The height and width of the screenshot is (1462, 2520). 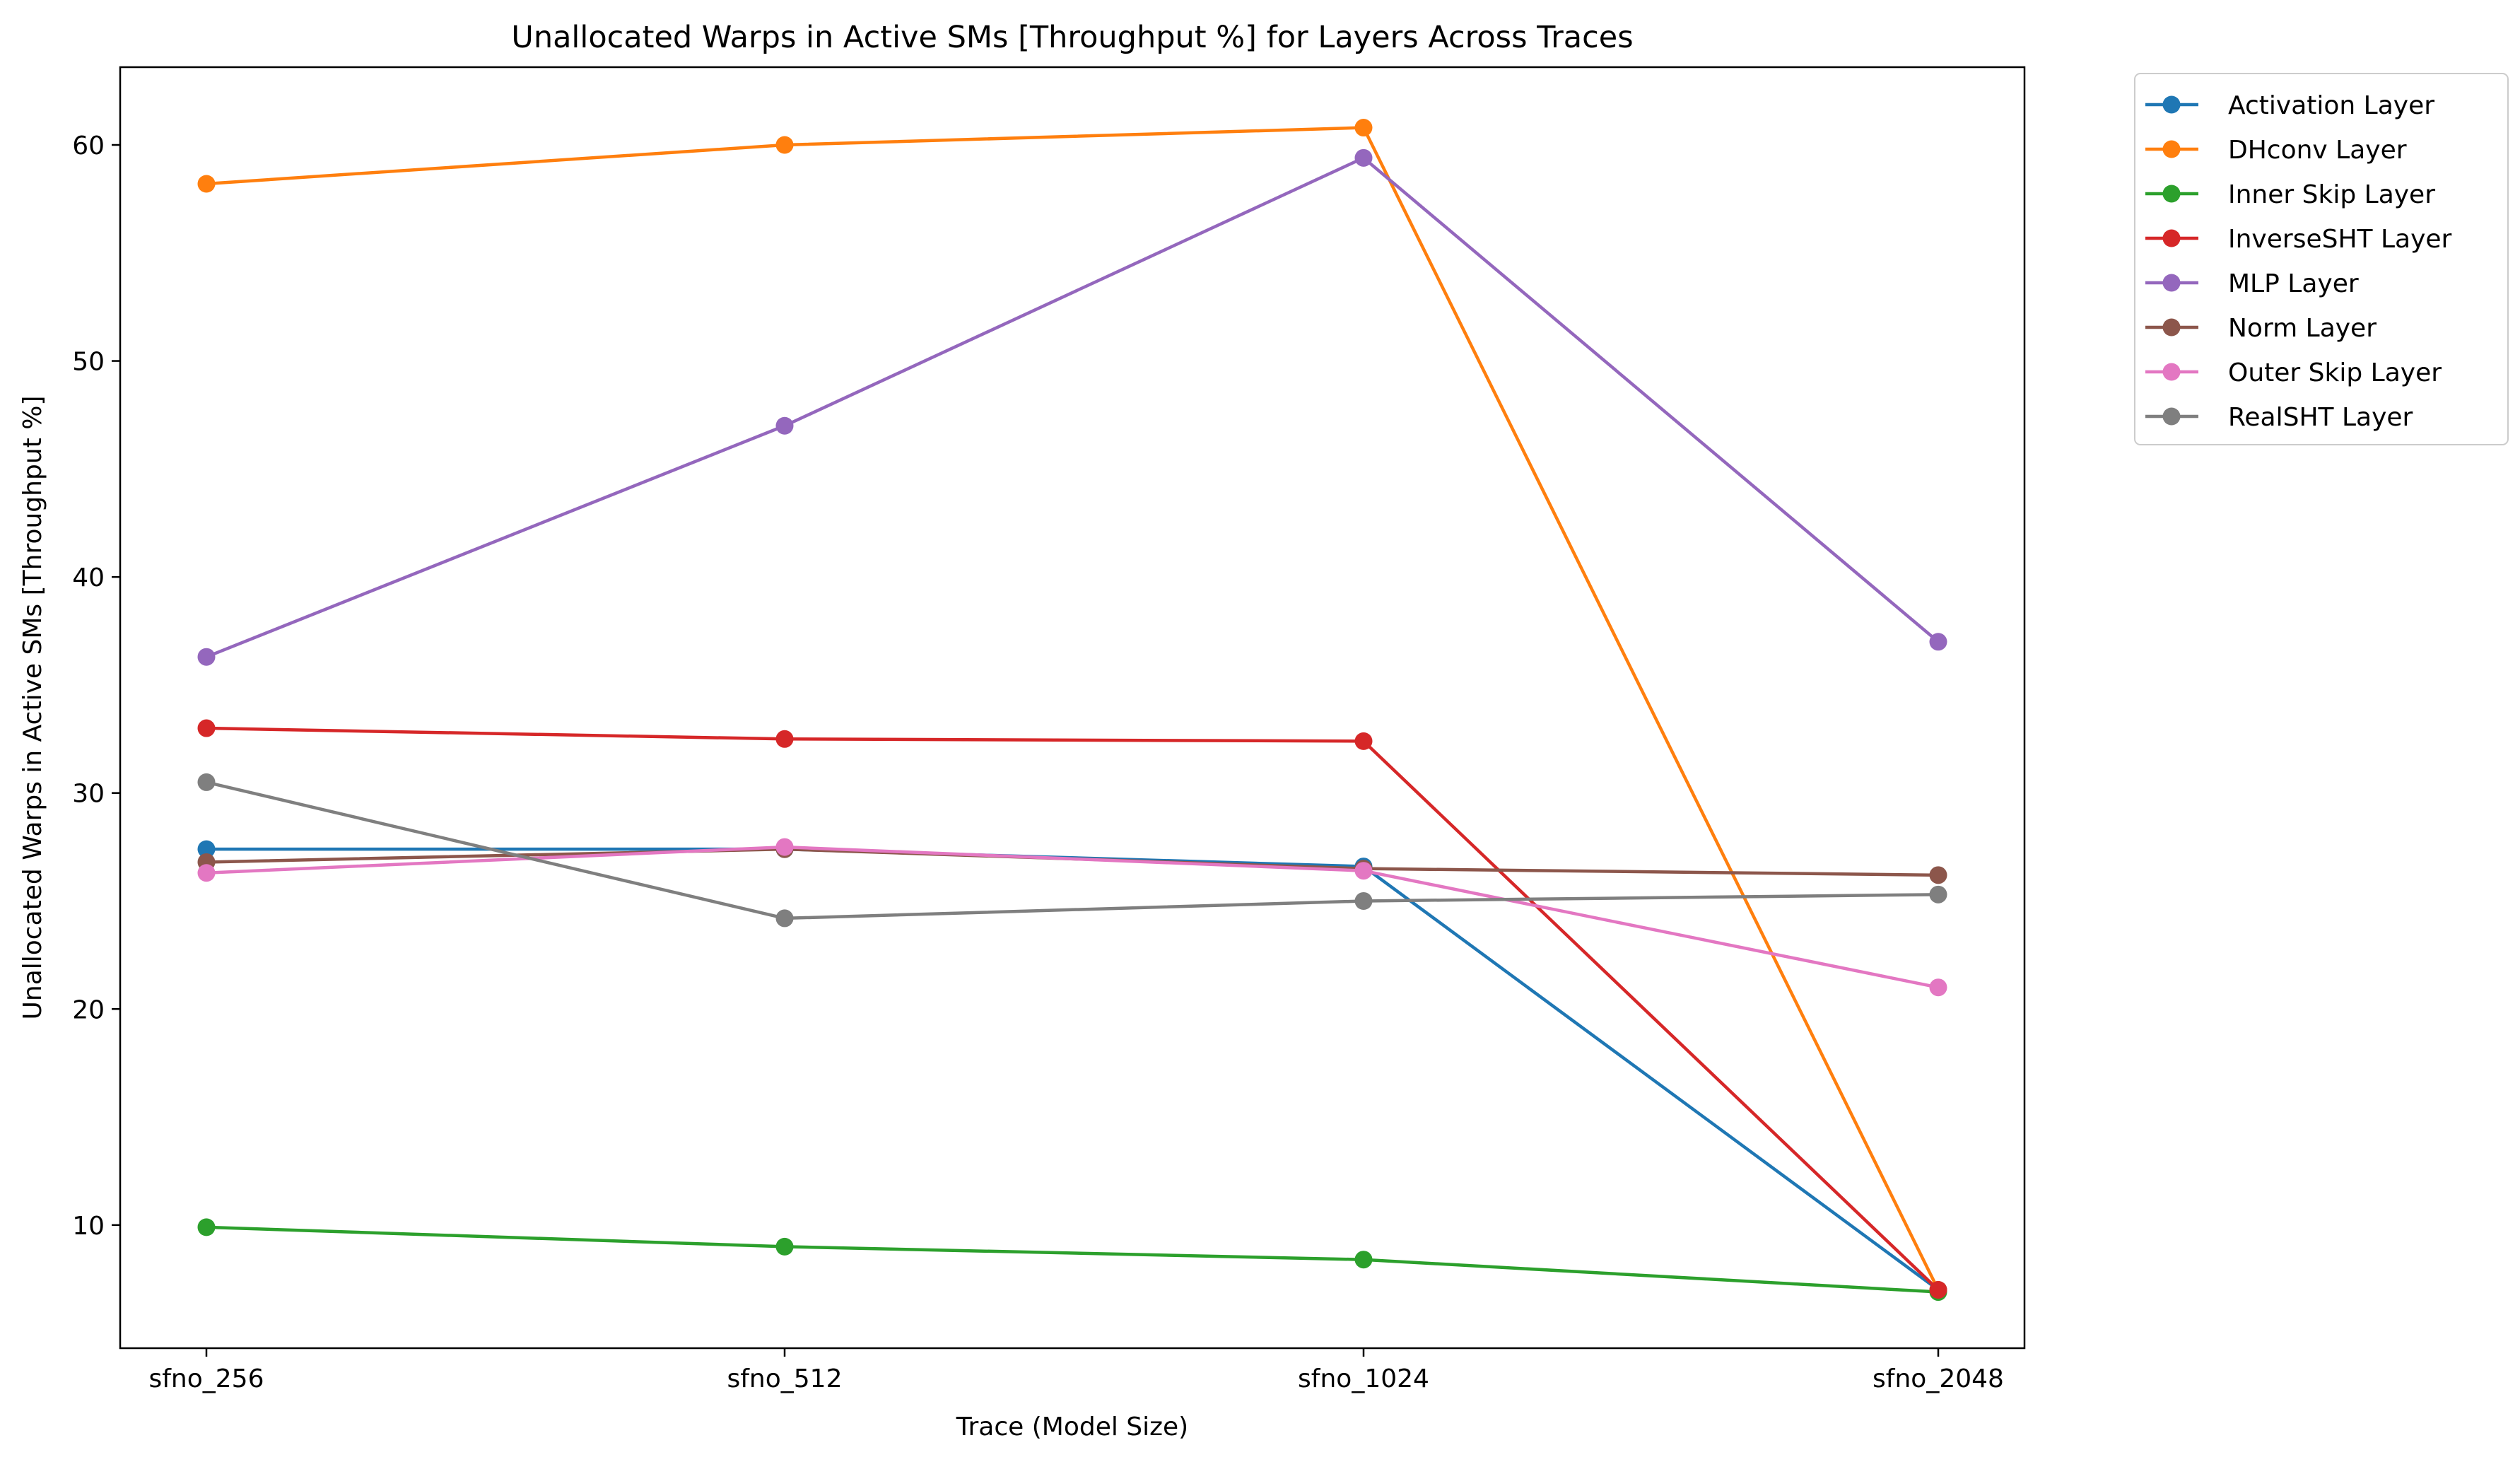 I want to click on legend-entry: Norm Layer, so click(x=2261, y=328).